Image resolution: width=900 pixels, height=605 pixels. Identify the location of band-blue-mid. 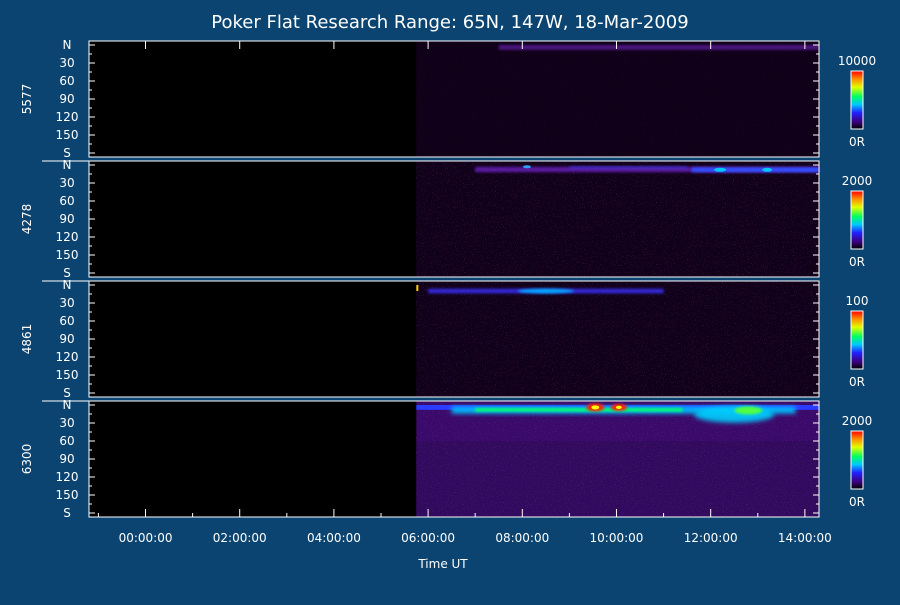
(628, 167).